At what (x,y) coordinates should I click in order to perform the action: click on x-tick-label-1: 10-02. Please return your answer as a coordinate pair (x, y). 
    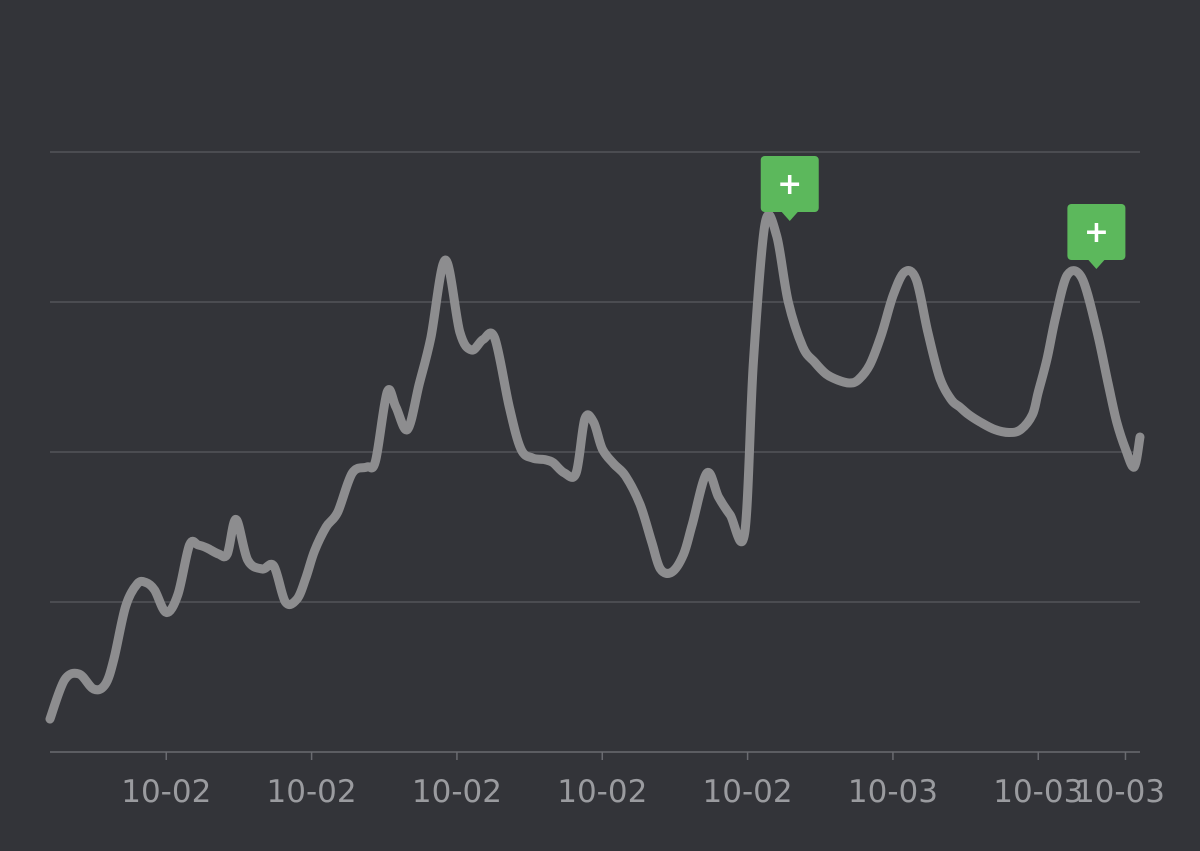
    Looking at the image, I should click on (312, 792).